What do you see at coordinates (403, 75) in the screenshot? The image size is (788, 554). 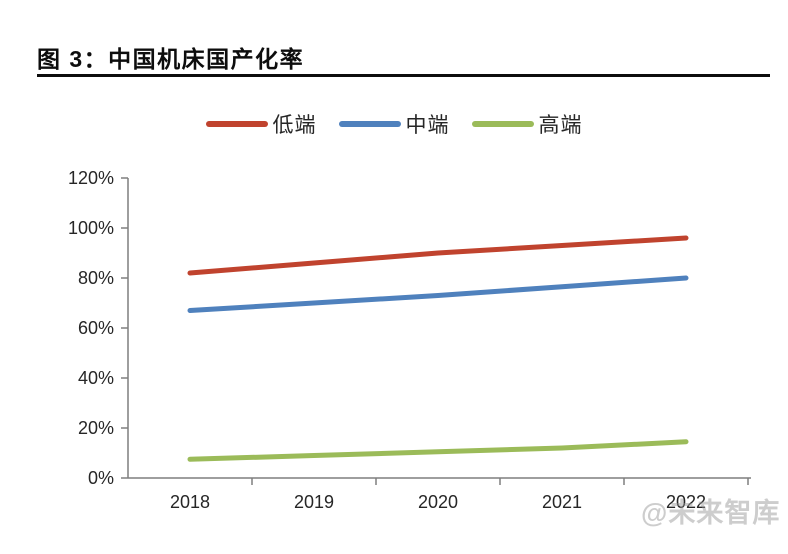 I see `title-underline-rule` at bounding box center [403, 75].